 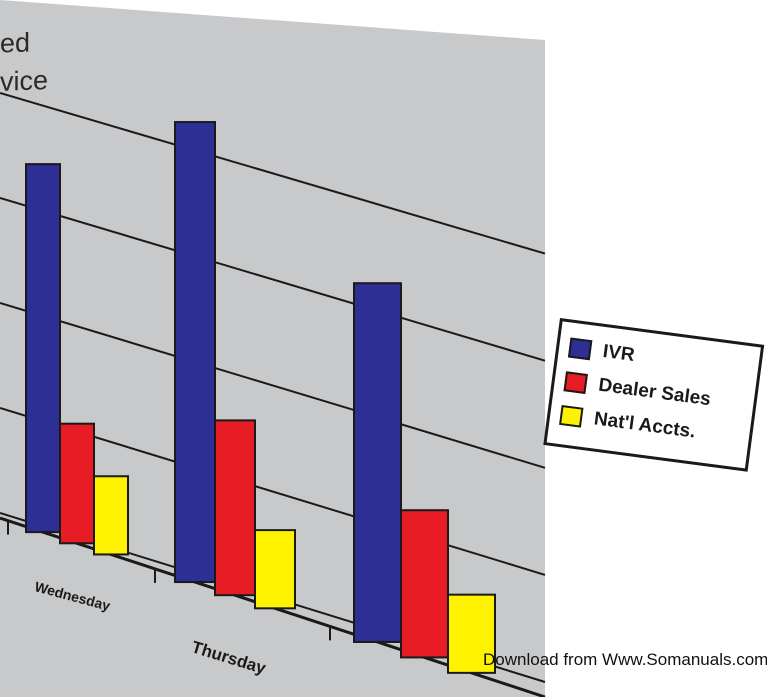 I want to click on legend-label-ivr: IVR, so click(x=618, y=353).